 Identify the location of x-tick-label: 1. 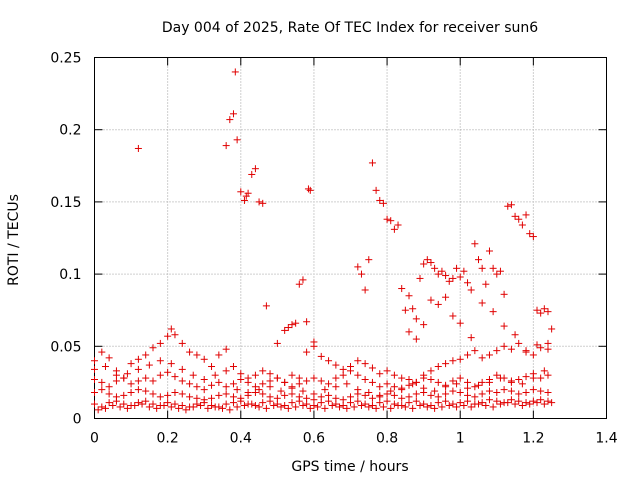
(460, 439).